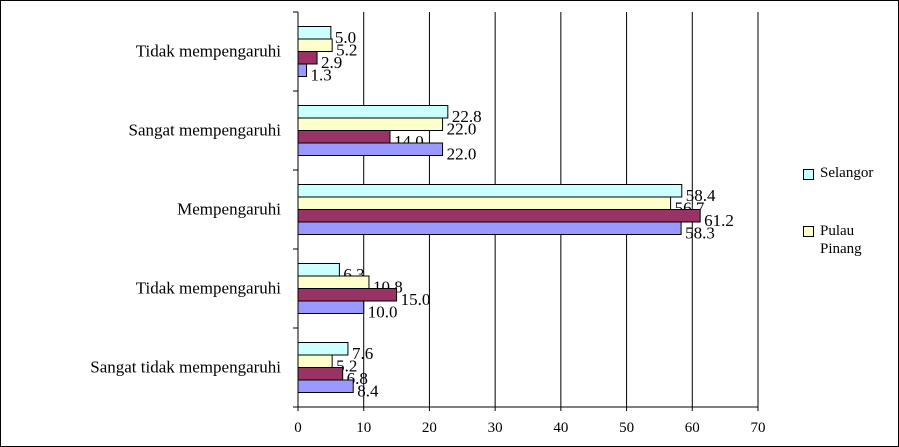 Image resolution: width=899 pixels, height=447 pixels. Describe the element at coordinates (837, 231) in the screenshot. I see `legend-label-pulau: Pulau` at that location.